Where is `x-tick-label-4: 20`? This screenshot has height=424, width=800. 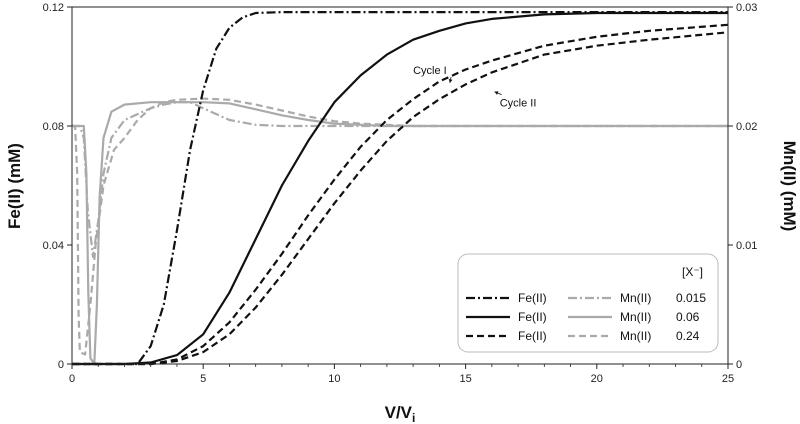 x-tick-label-4: 20 is located at coordinates (597, 379).